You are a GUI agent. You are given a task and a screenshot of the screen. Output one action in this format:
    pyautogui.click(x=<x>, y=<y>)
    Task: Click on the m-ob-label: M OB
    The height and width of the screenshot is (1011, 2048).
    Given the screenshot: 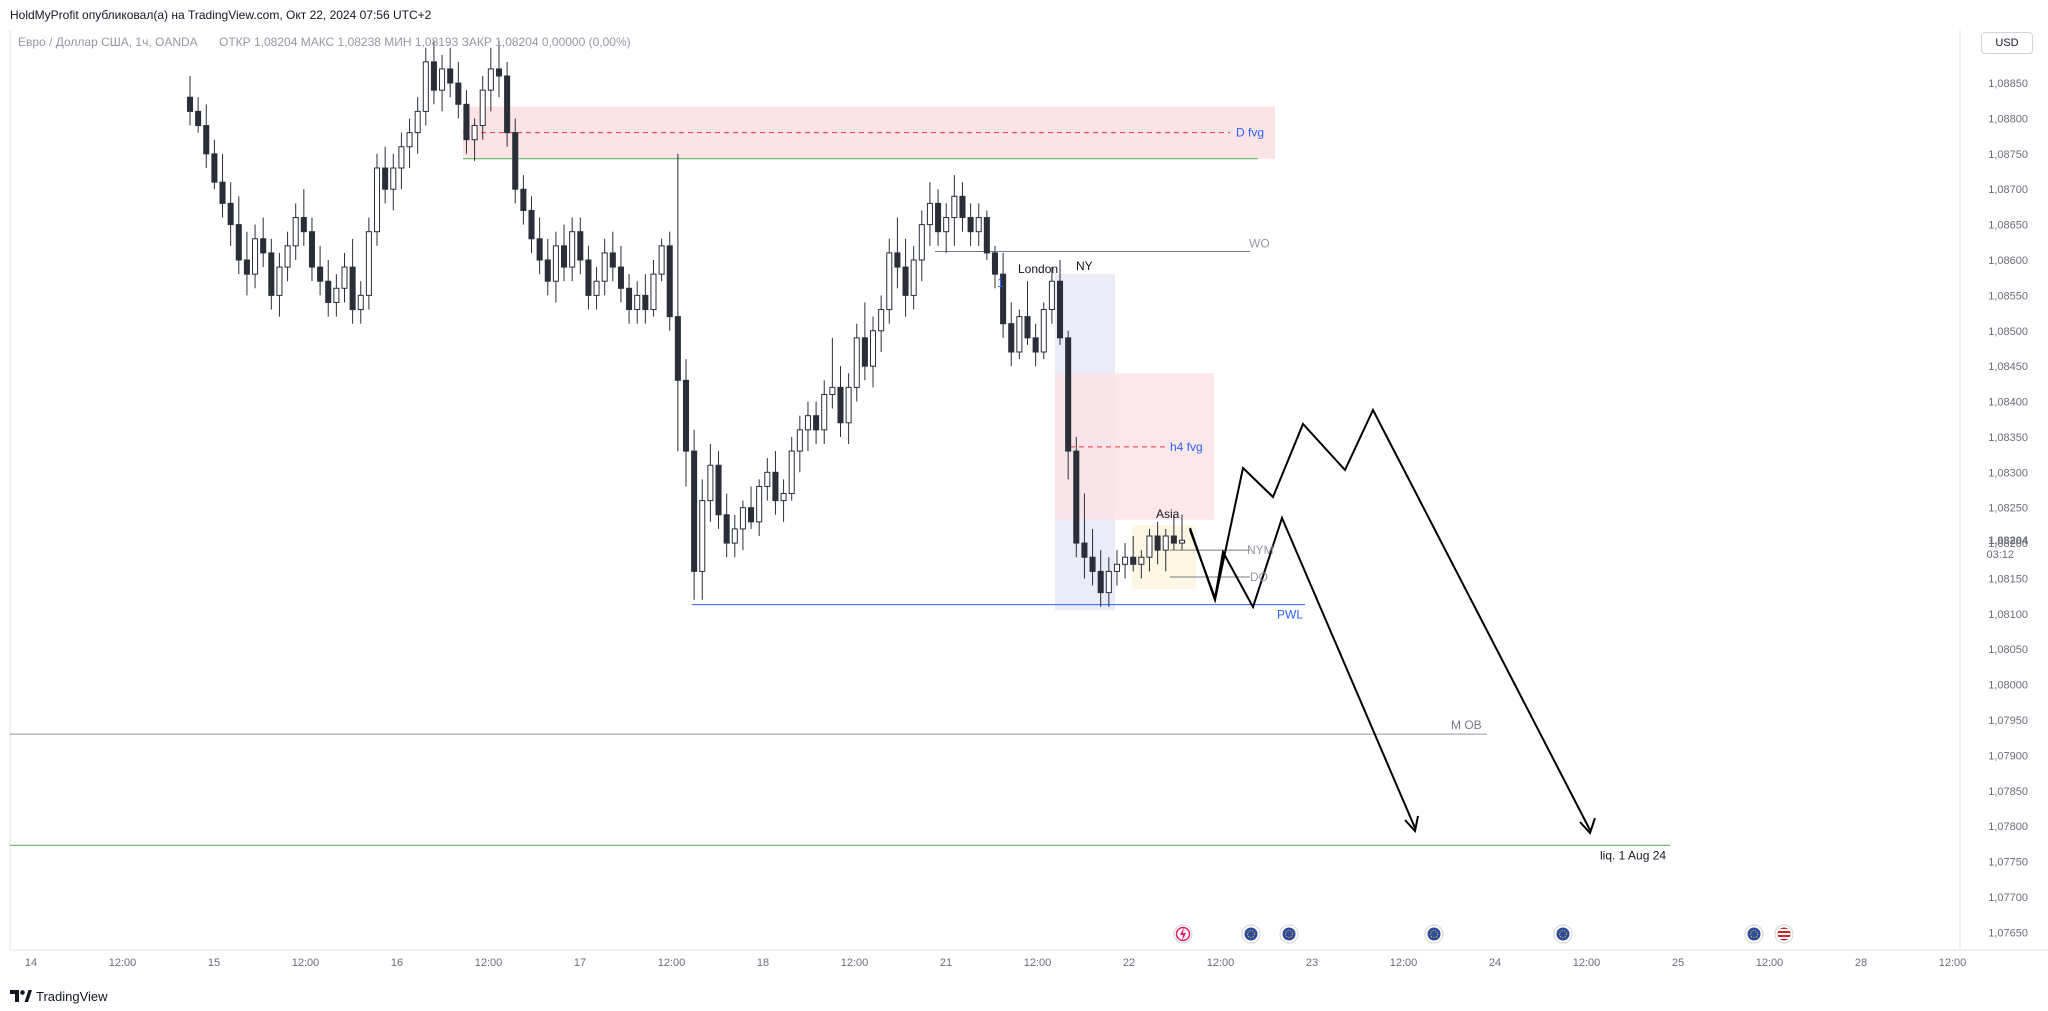 What is the action you would take?
    pyautogui.click(x=1466, y=725)
    